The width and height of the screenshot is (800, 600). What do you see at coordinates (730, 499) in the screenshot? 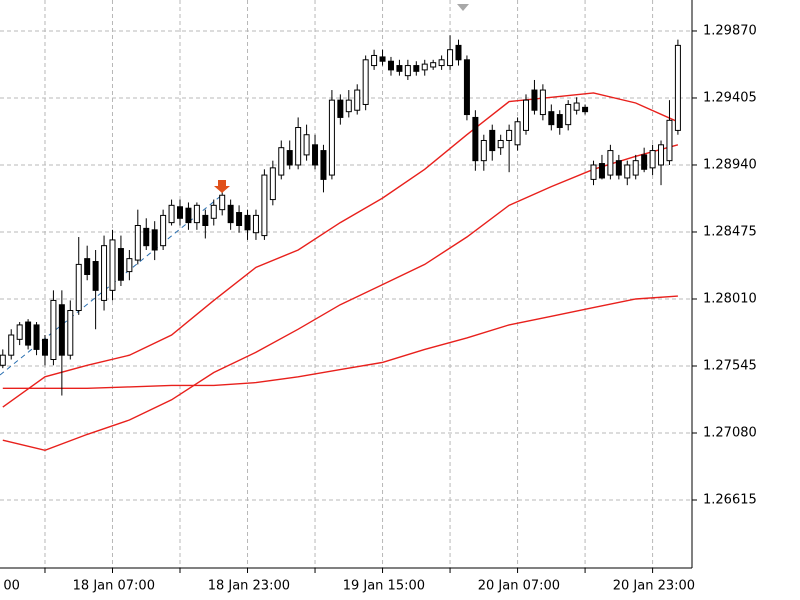
I see `y-tick-label: 1.26615` at bounding box center [730, 499].